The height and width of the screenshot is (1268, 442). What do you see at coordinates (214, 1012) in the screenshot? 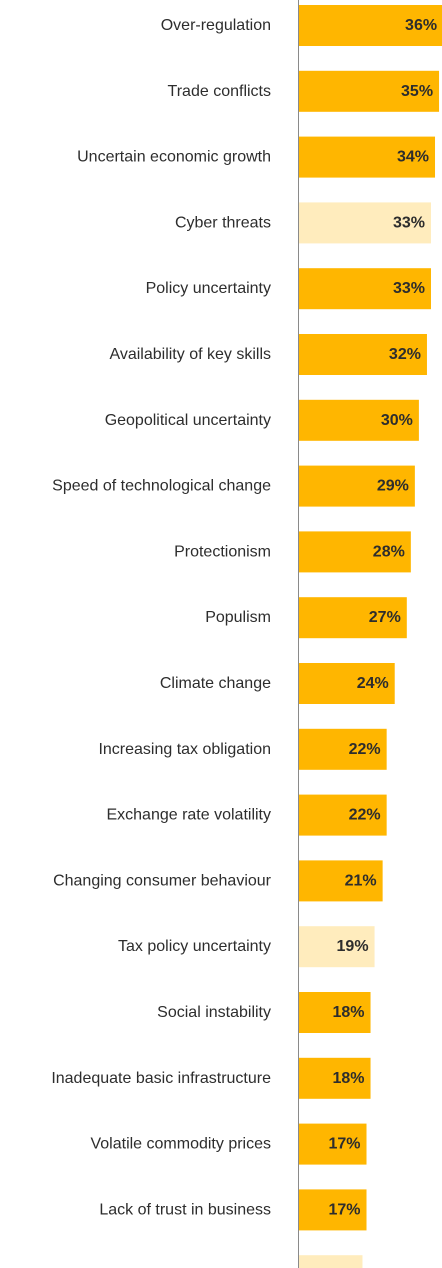
I see `category-label: Social instability` at bounding box center [214, 1012].